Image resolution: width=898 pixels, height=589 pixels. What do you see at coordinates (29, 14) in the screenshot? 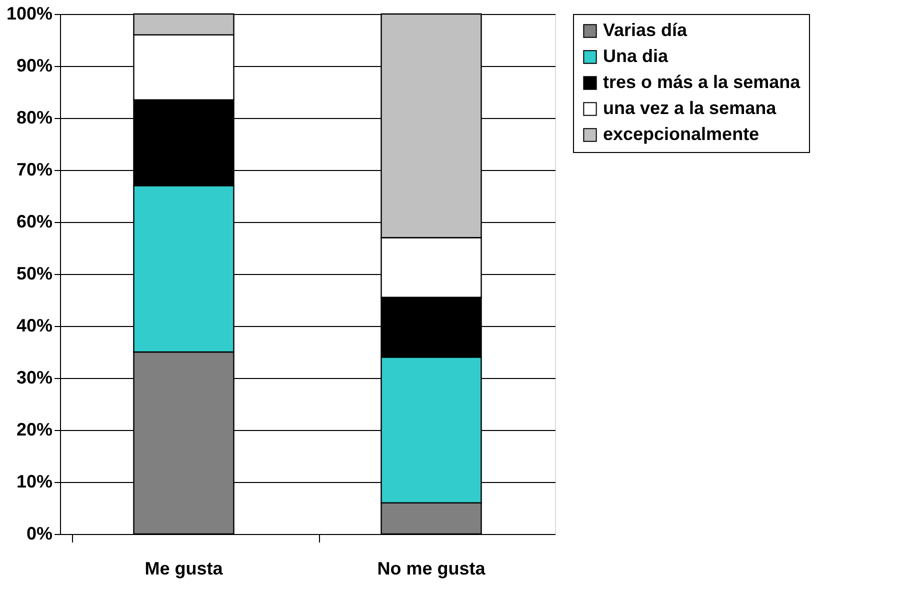
I see `y-tick-label: 100%` at bounding box center [29, 14].